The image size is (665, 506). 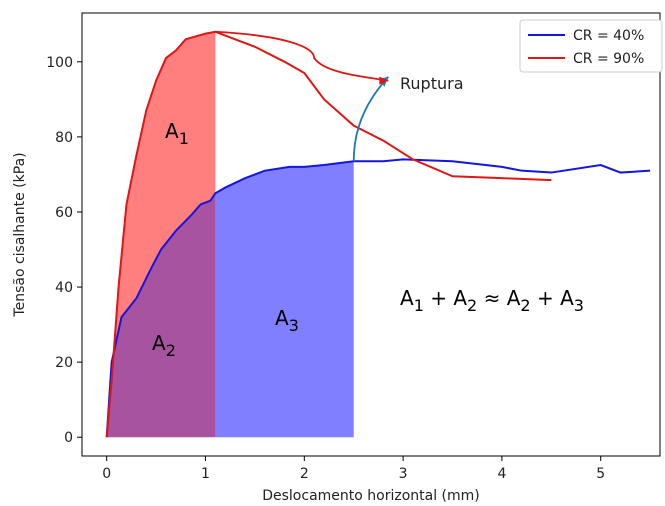 I want to click on area-label-a3: A3, so click(x=287, y=320).